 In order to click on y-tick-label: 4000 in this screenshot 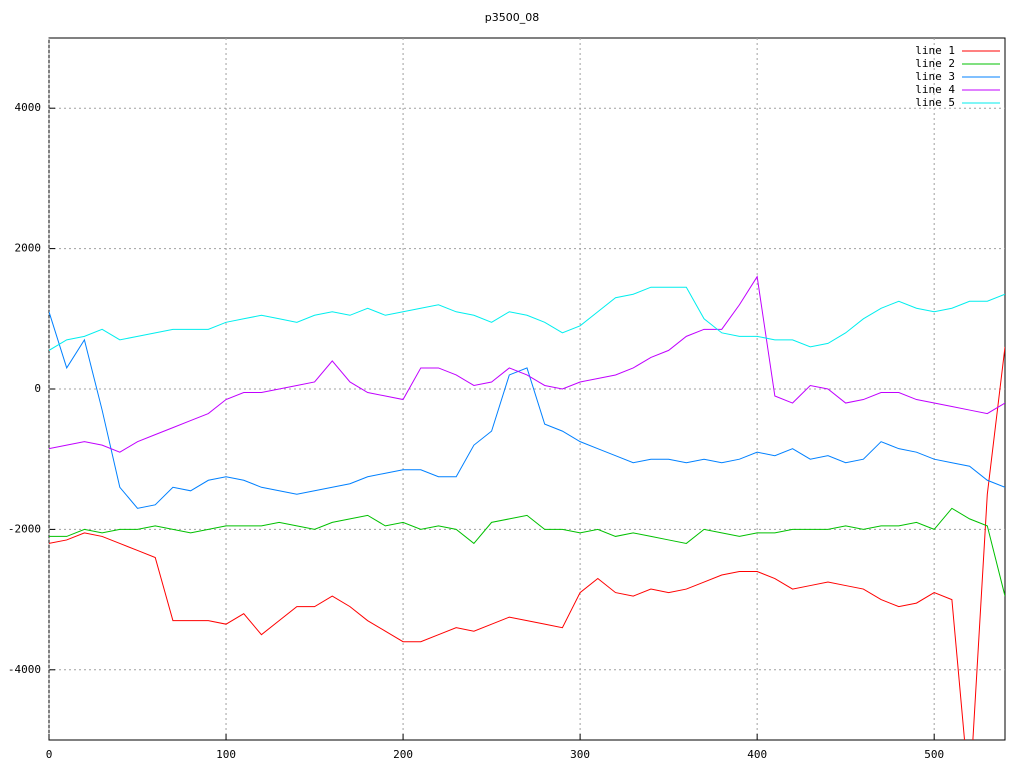, I will do `click(28, 107)`.